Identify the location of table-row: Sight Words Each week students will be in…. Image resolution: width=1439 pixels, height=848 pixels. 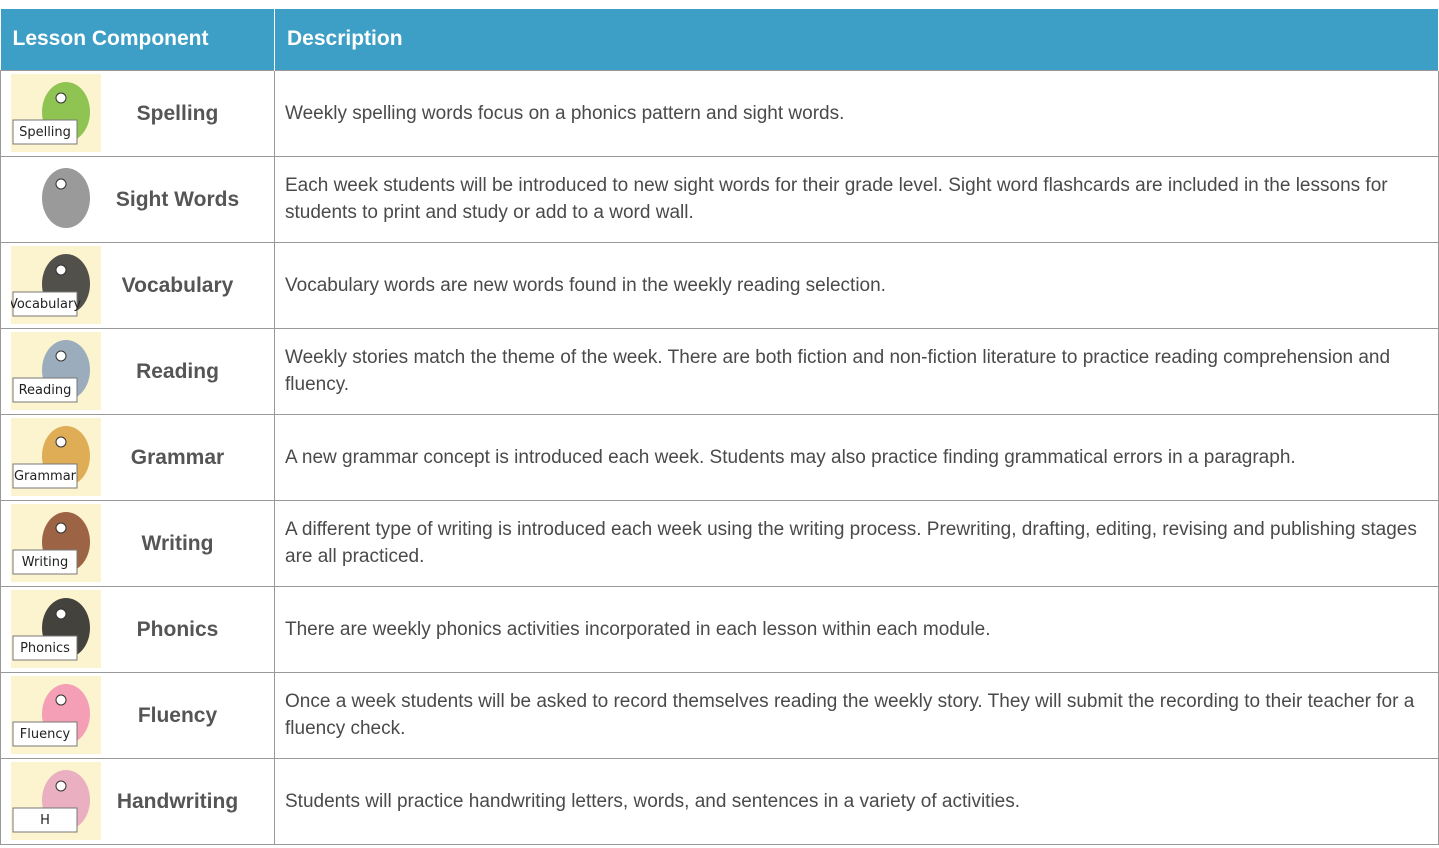
(719, 199).